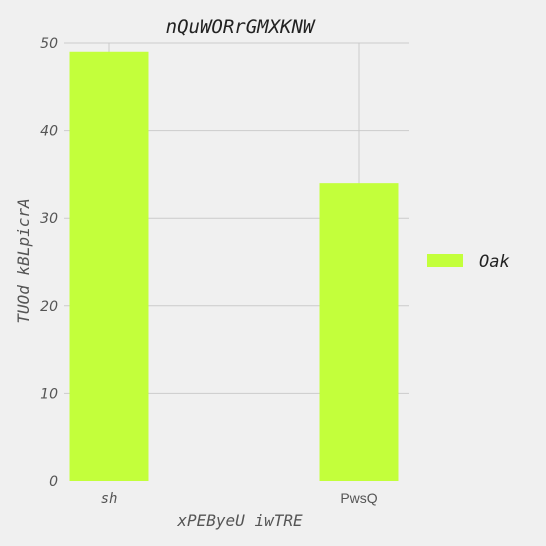 This screenshot has height=546, width=546. Describe the element at coordinates (494, 262) in the screenshot. I see `legend-label: Oak` at that location.